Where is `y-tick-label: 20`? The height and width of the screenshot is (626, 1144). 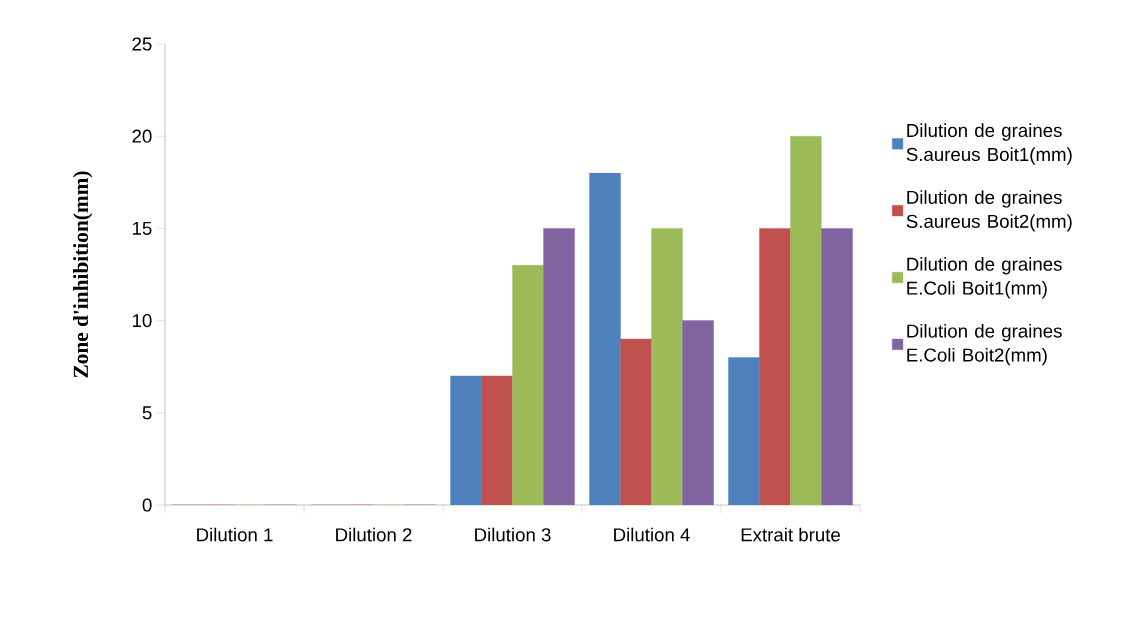
y-tick-label: 20 is located at coordinates (142, 136).